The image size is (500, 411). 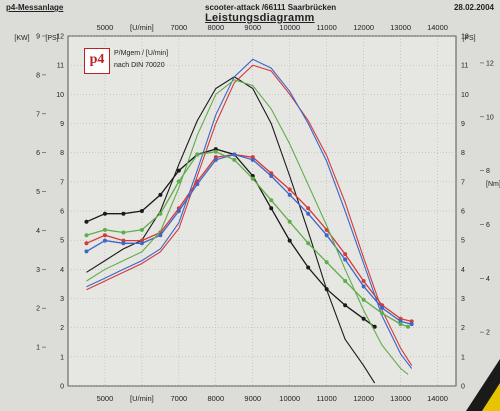 What do you see at coordinates (62, 270) in the screenshot?
I see `ps-tick-label-left: 4` at bounding box center [62, 270].